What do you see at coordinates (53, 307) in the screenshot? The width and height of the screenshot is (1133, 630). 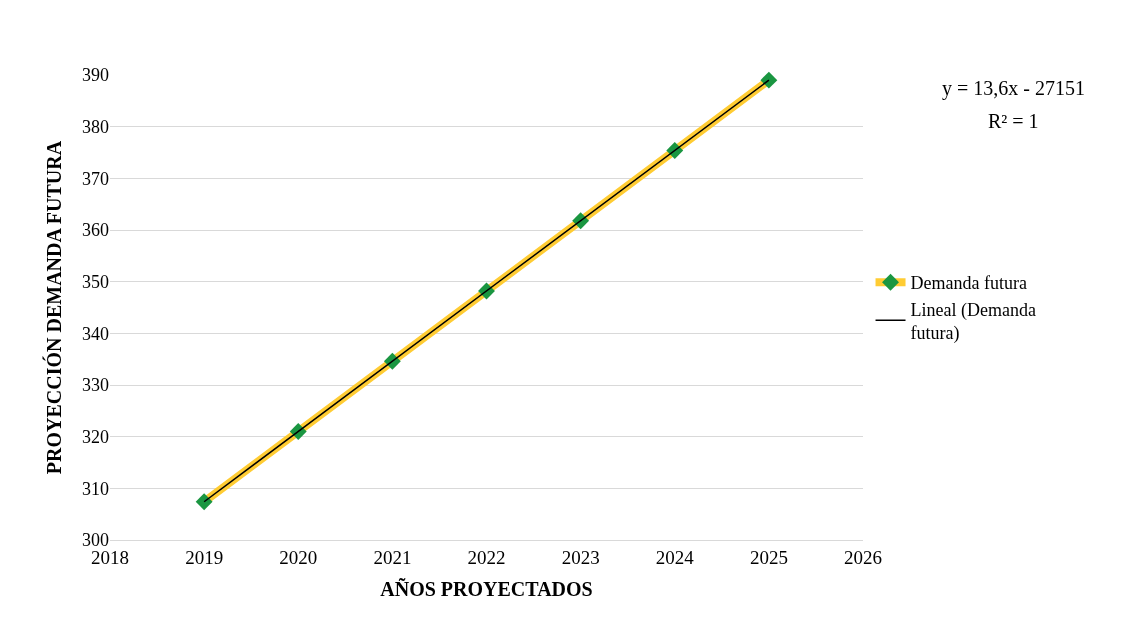 I see `y-axis-title: PROYECCIÓN DEMANDA FUTURA` at bounding box center [53, 307].